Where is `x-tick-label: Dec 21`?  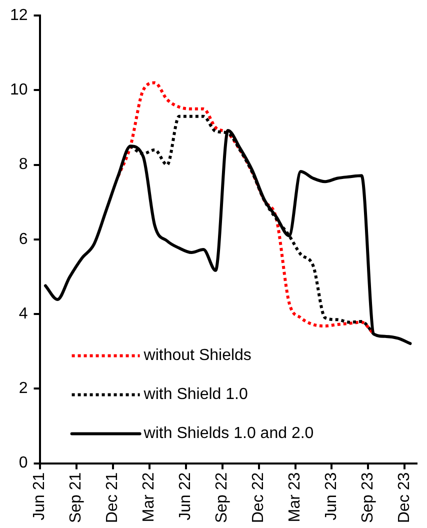 x-tick-label: Dec 21 is located at coordinates (113, 497).